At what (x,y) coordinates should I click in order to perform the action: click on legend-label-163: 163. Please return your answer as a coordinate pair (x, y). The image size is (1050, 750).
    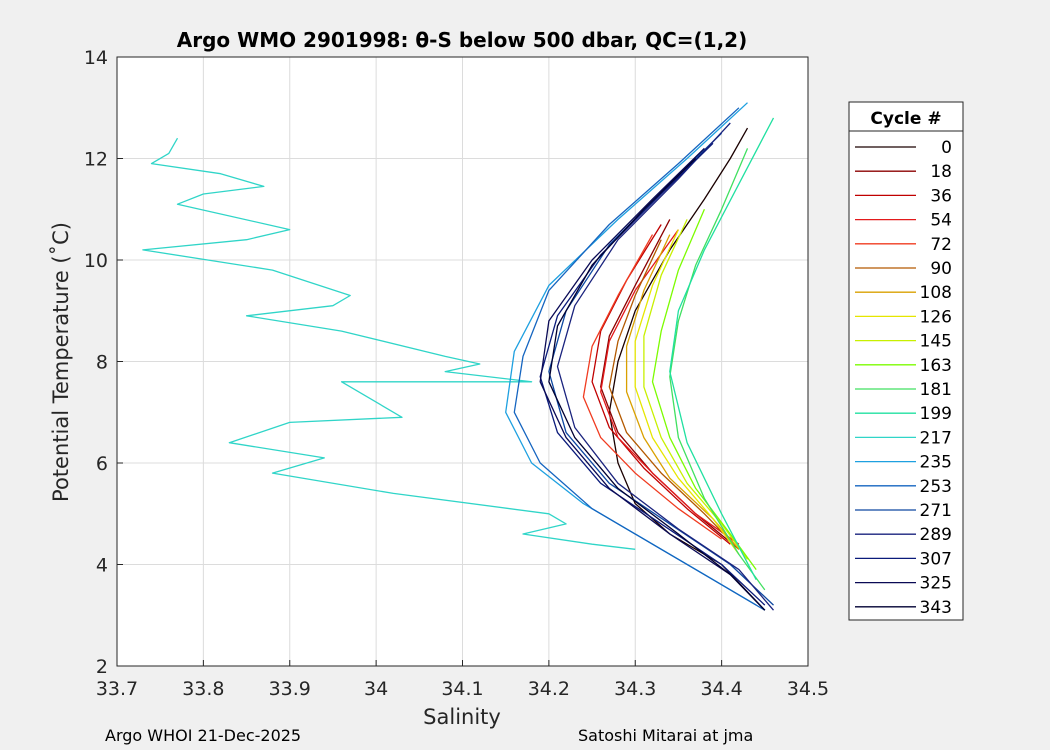
    Looking at the image, I should click on (936, 366).